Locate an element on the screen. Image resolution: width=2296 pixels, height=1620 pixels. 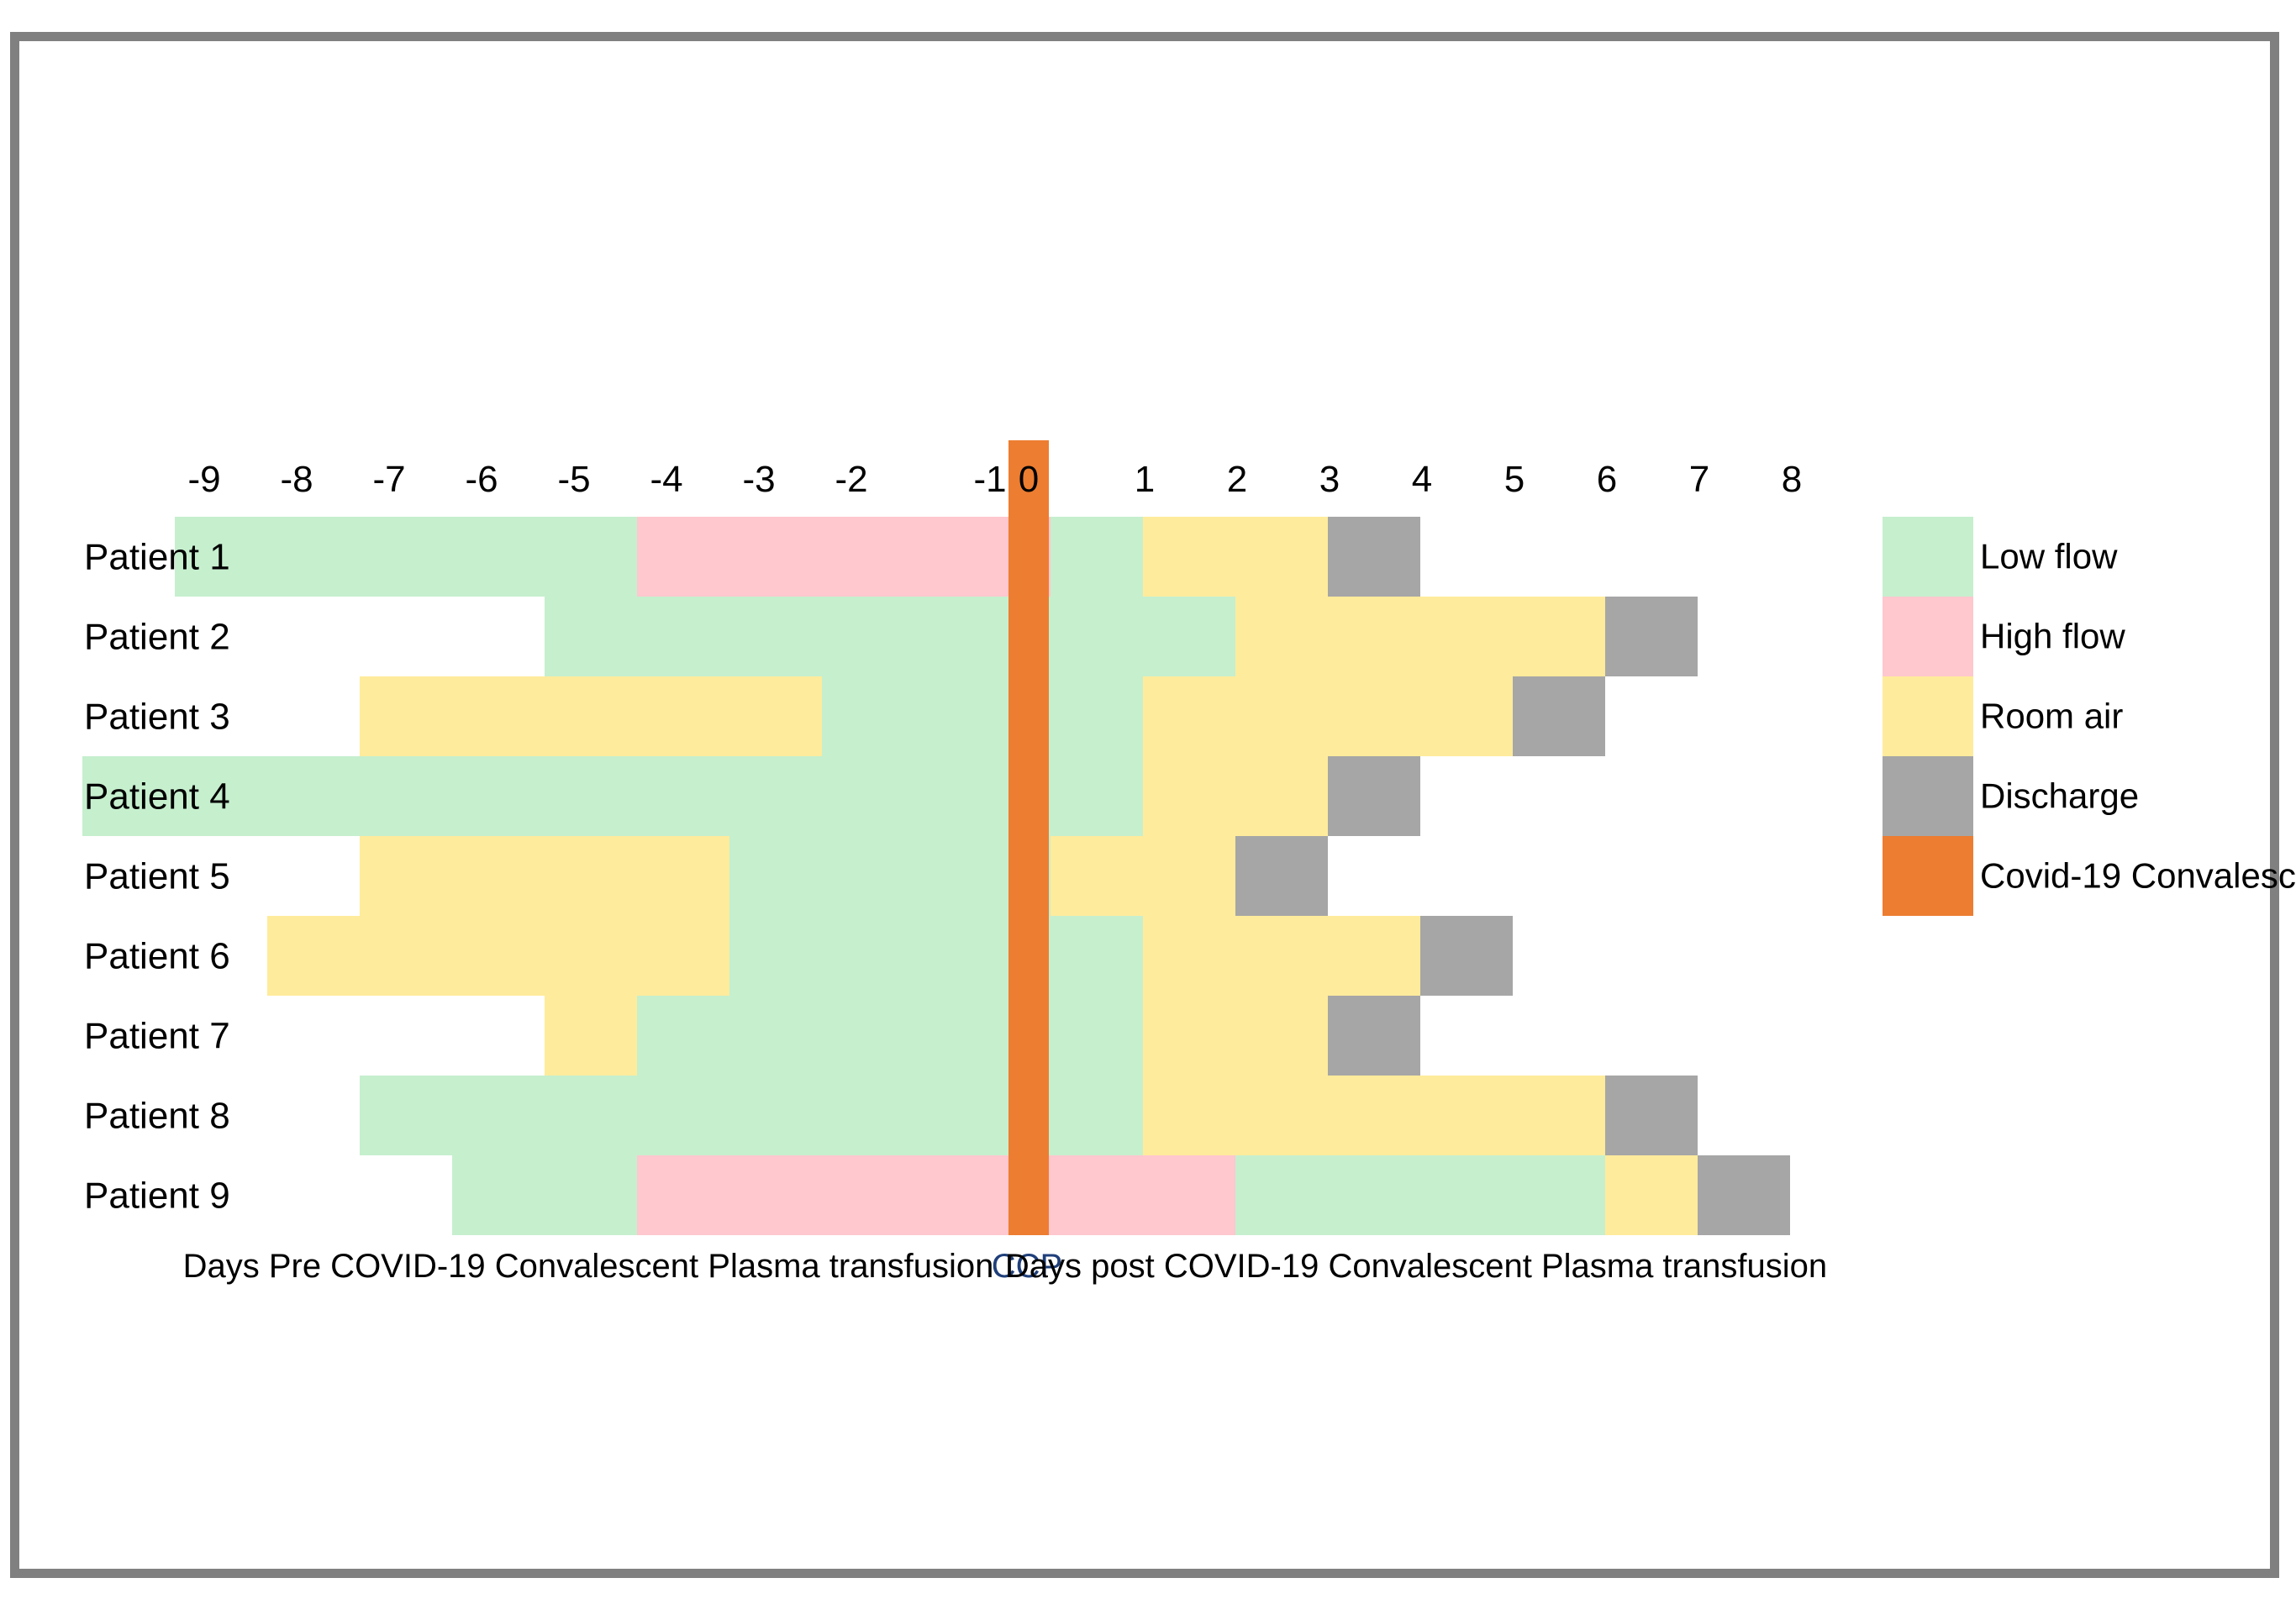
tick-label-7: 7 is located at coordinates (1699, 480).